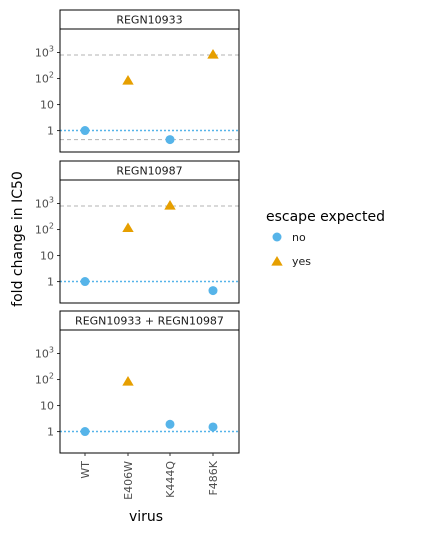 Image resolution: width=423 pixels, height=534 pixels. I want to click on legend-key-yes, so click(277, 261).